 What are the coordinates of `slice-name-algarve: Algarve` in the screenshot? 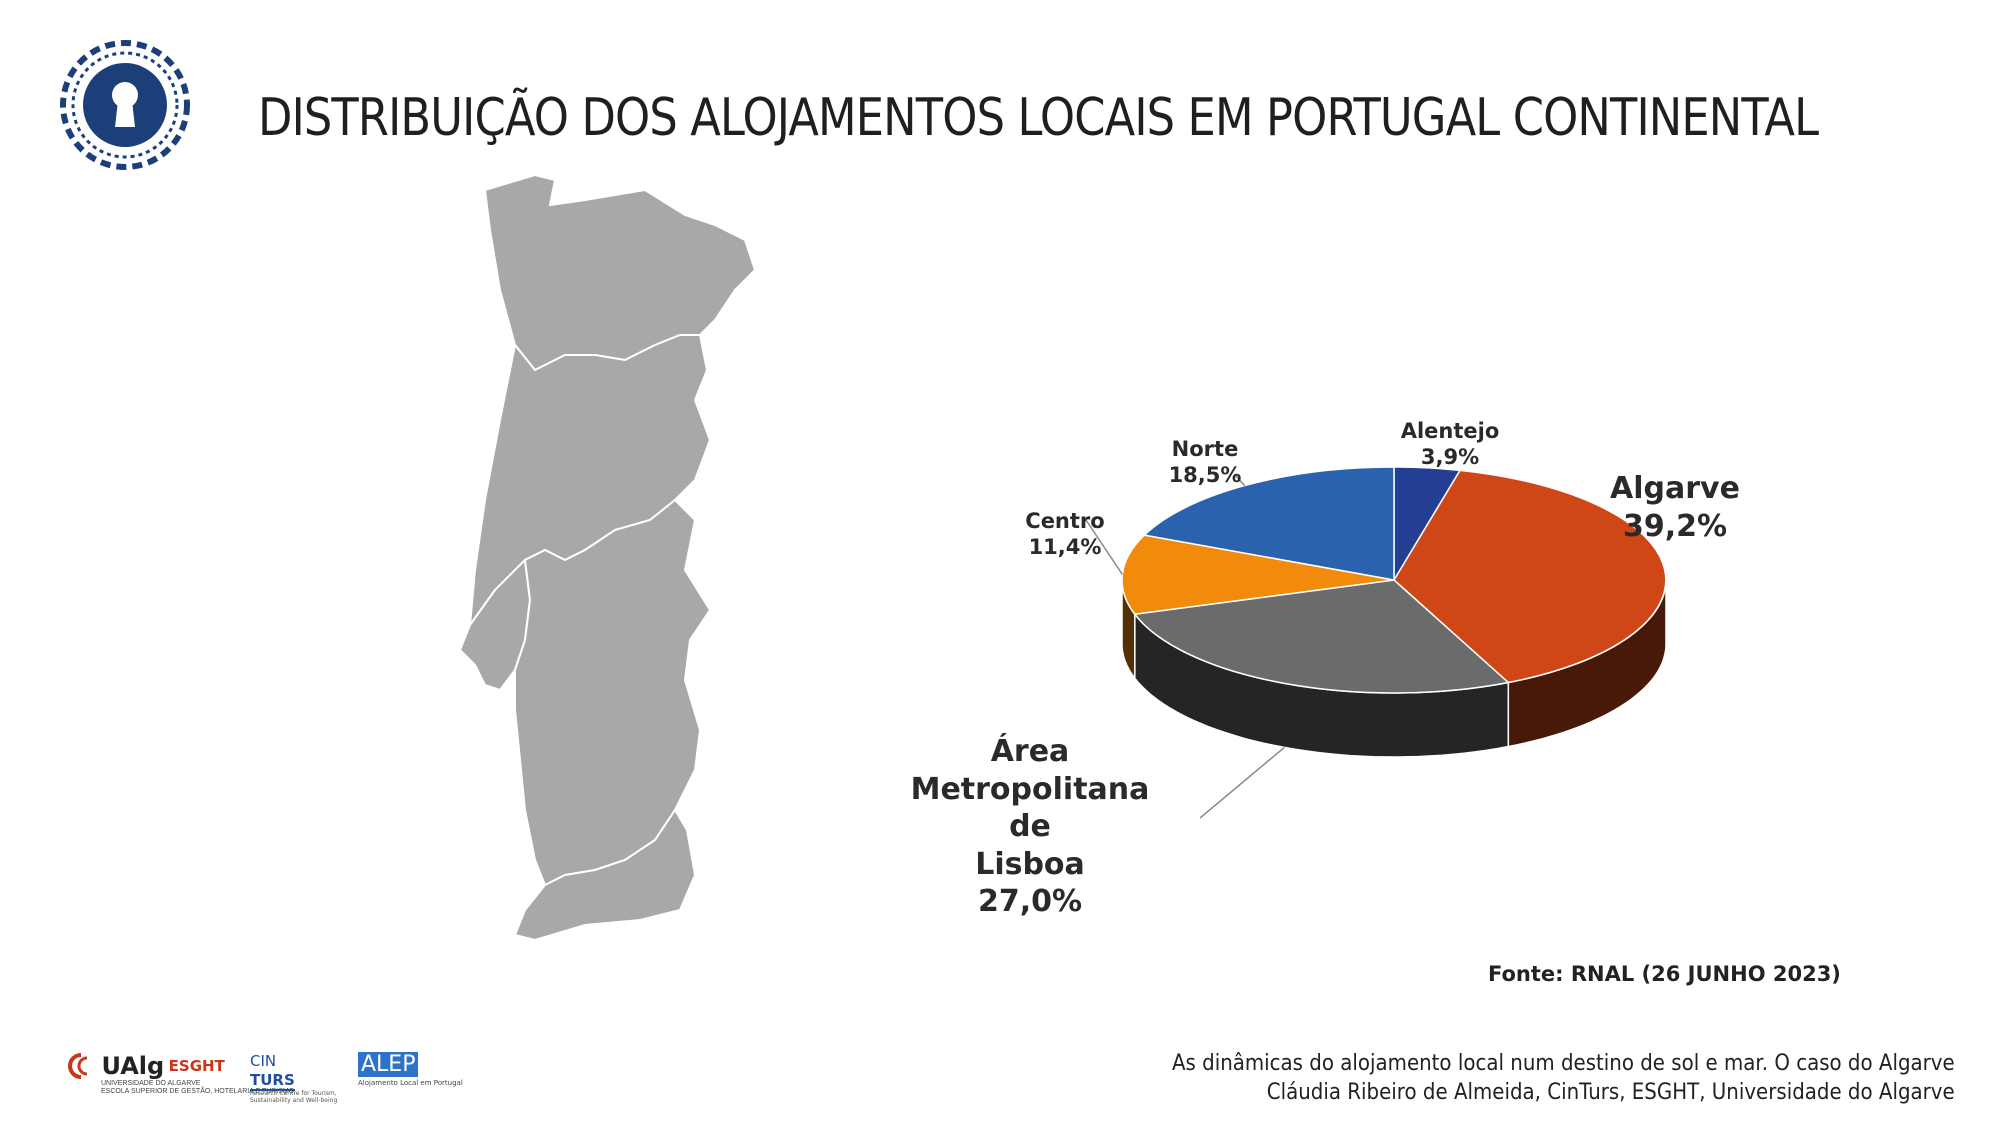 It's located at (1675, 488).